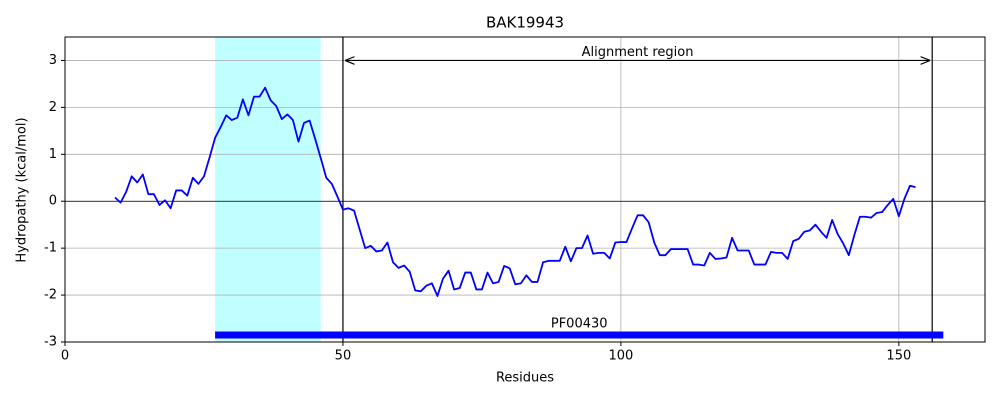 The height and width of the screenshot is (400, 1000). Describe the element at coordinates (22, 189) in the screenshot. I see `y-axis-label: Hydropathy (kcal/mol)` at that location.